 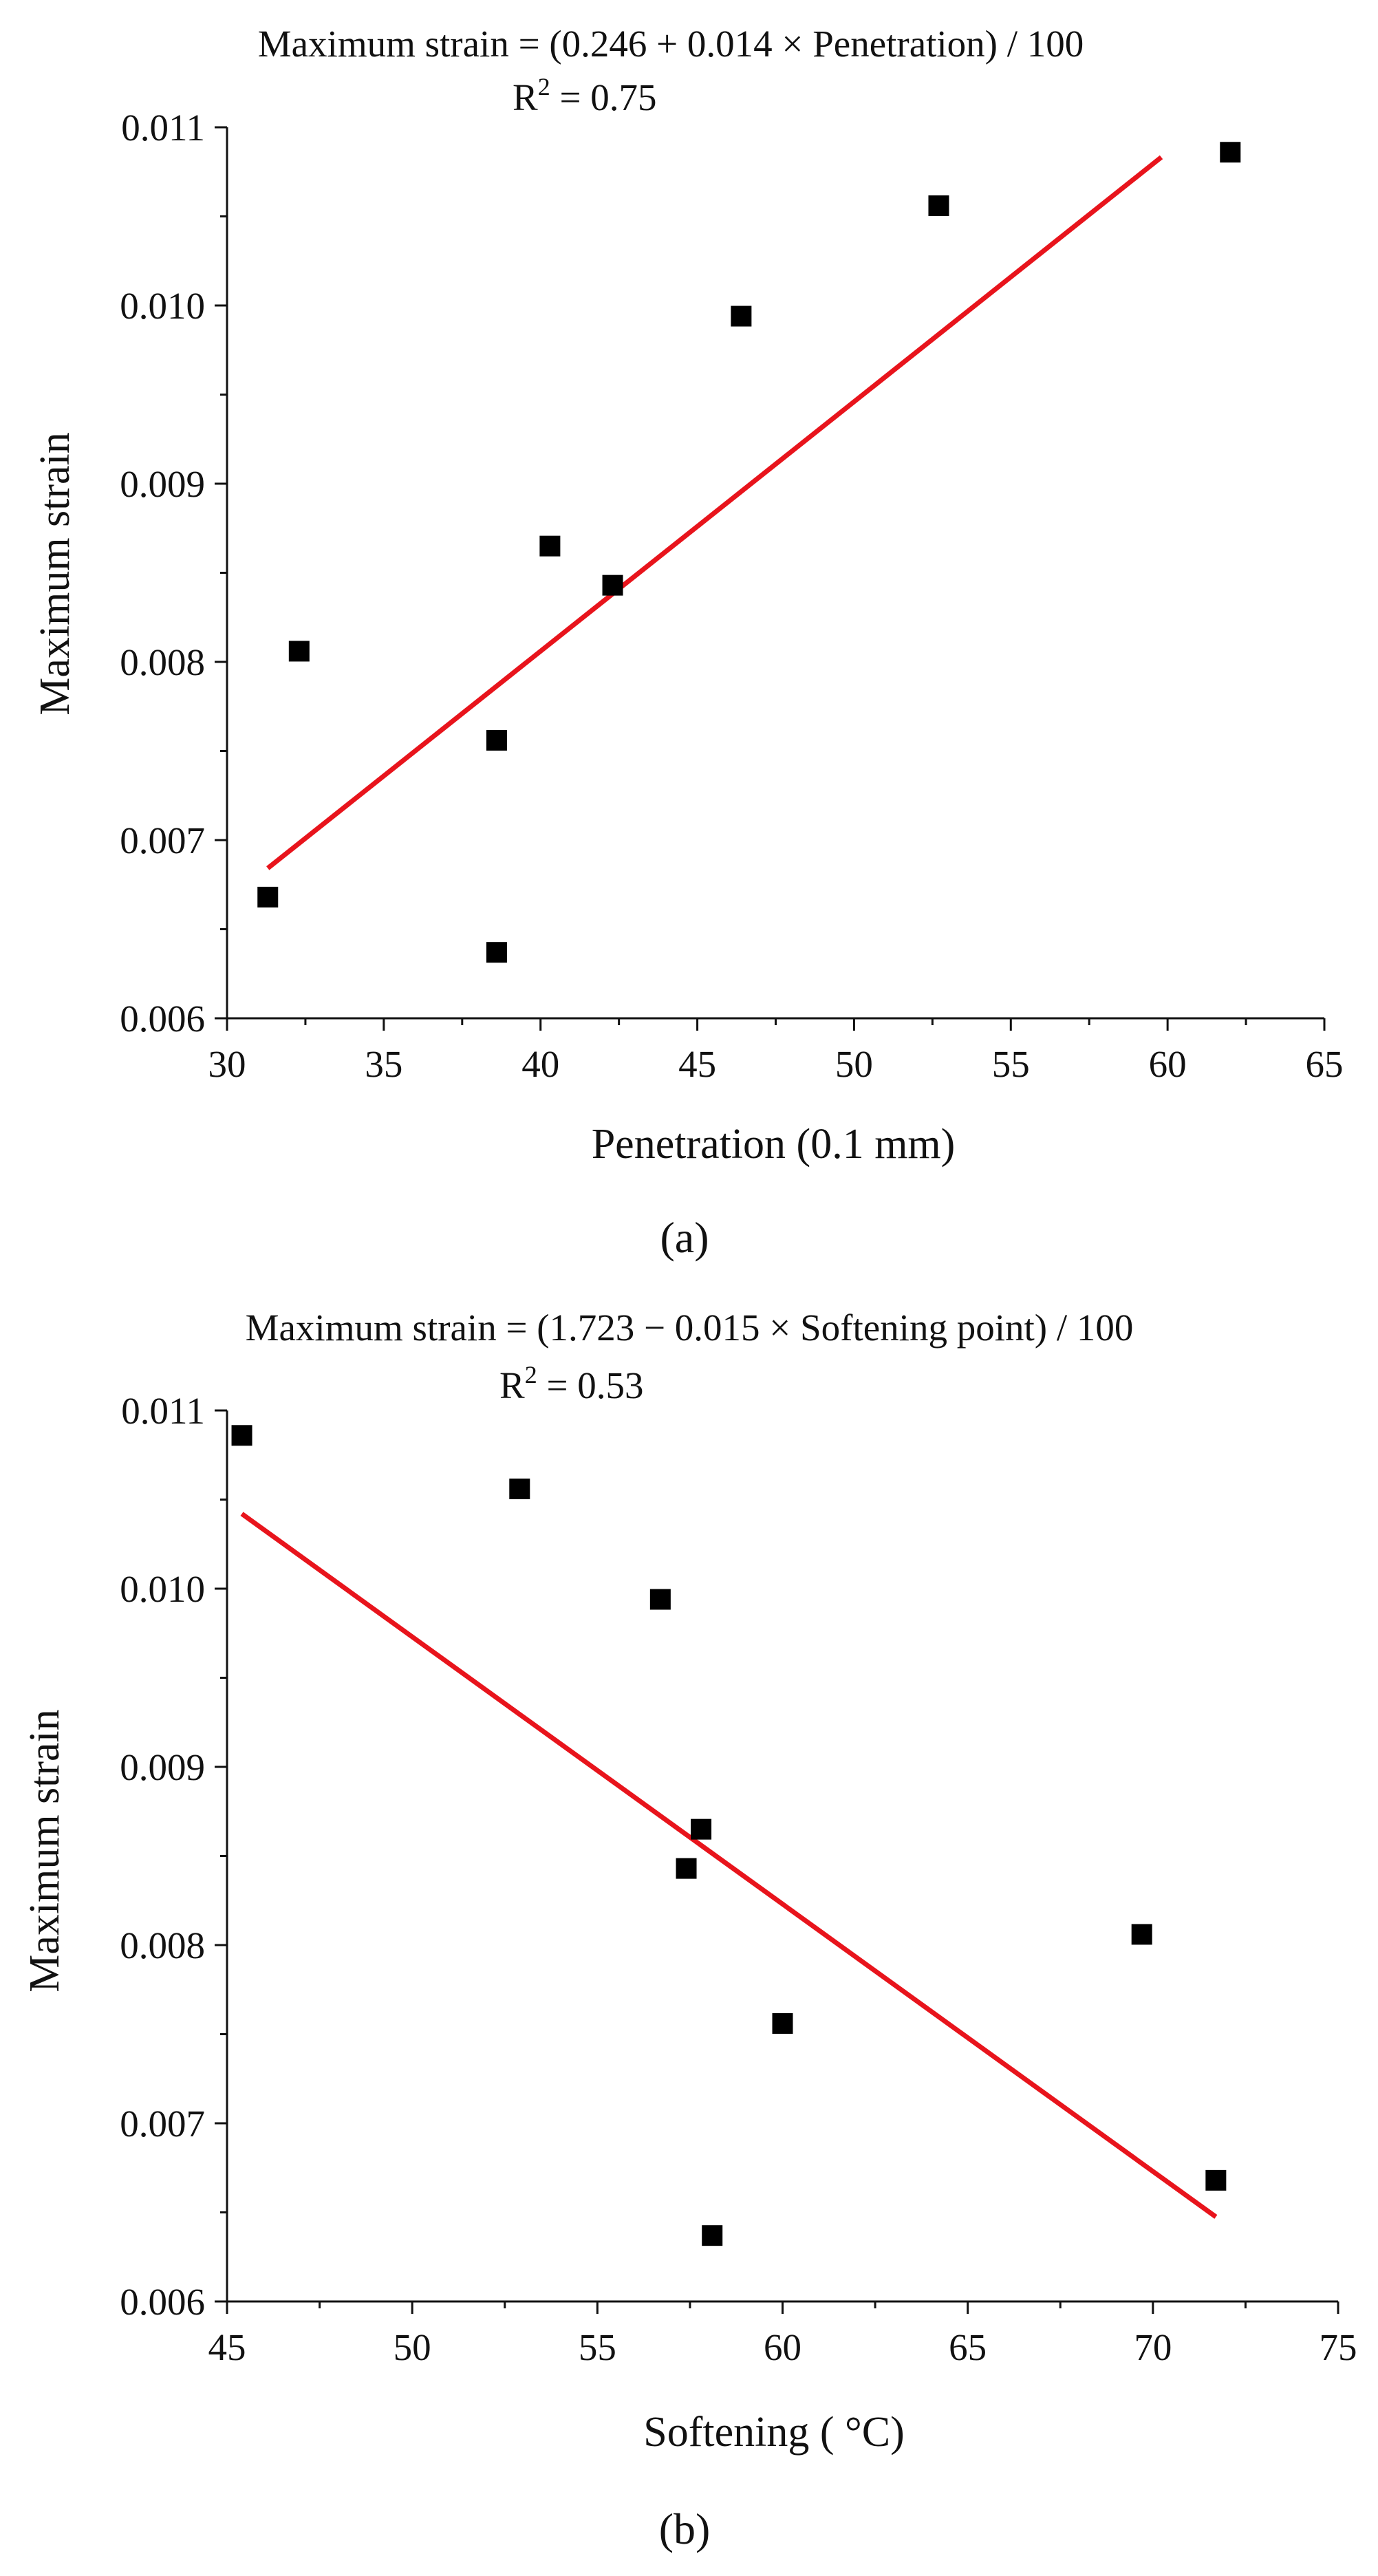 What do you see at coordinates (162, 662) in the screenshot?
I see `panel-a-y-tick-label: 0.008` at bounding box center [162, 662].